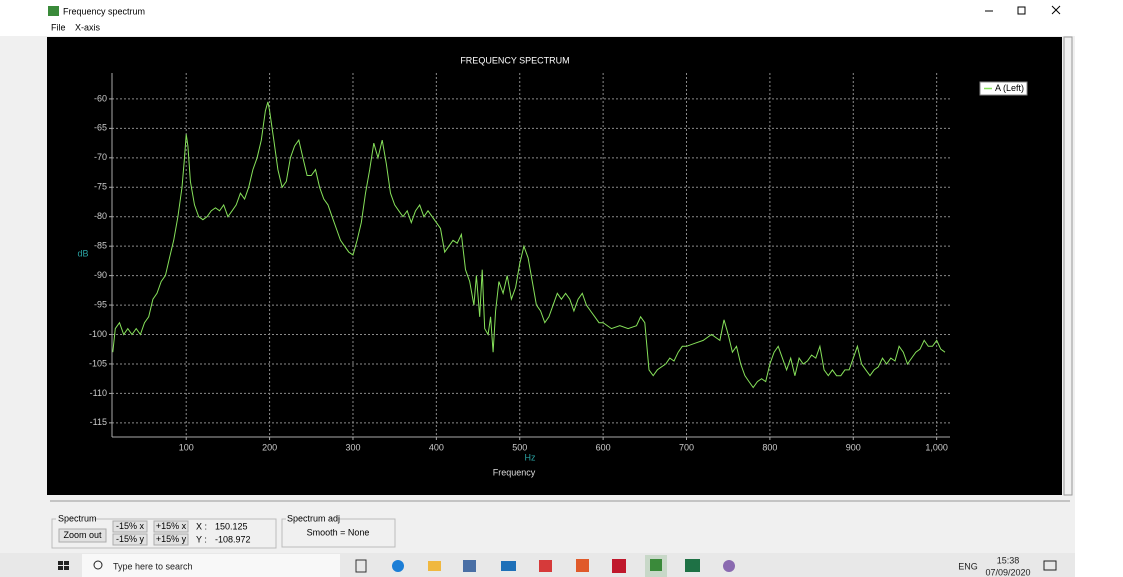 This screenshot has height=577, width=1123. What do you see at coordinates (201, 526) in the screenshot?
I see `cursor-label: X :` at bounding box center [201, 526].